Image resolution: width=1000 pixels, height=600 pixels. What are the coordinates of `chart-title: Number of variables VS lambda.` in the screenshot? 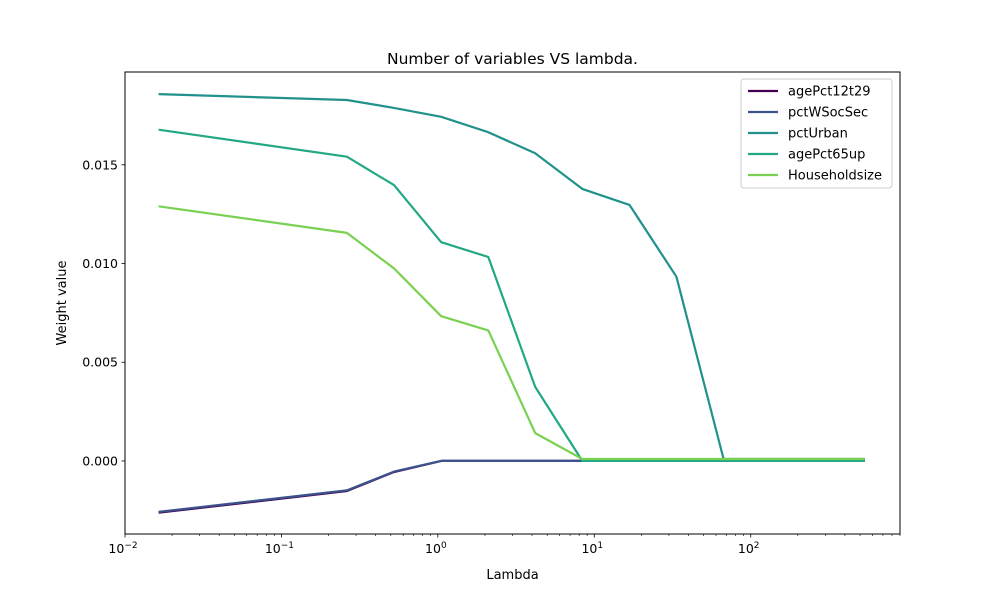 It's located at (512, 59).